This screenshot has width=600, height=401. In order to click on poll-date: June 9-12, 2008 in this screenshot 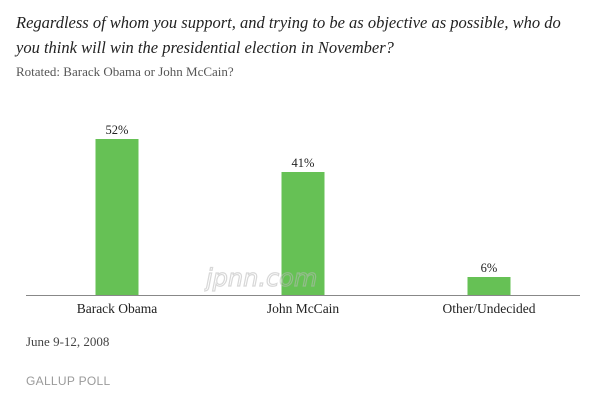, I will do `click(68, 341)`.